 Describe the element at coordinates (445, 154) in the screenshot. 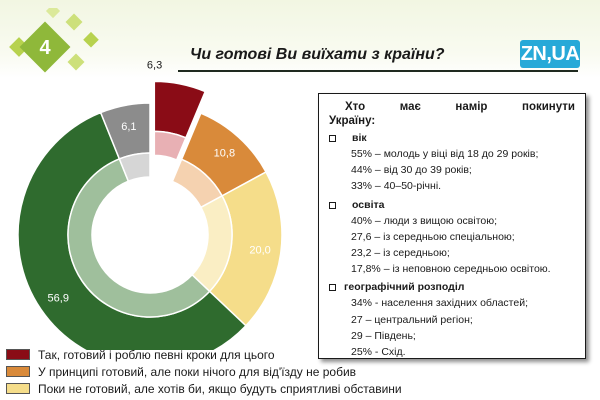

I see `list-item: 55% – молодь у віці від 18 до 29 років;` at that location.